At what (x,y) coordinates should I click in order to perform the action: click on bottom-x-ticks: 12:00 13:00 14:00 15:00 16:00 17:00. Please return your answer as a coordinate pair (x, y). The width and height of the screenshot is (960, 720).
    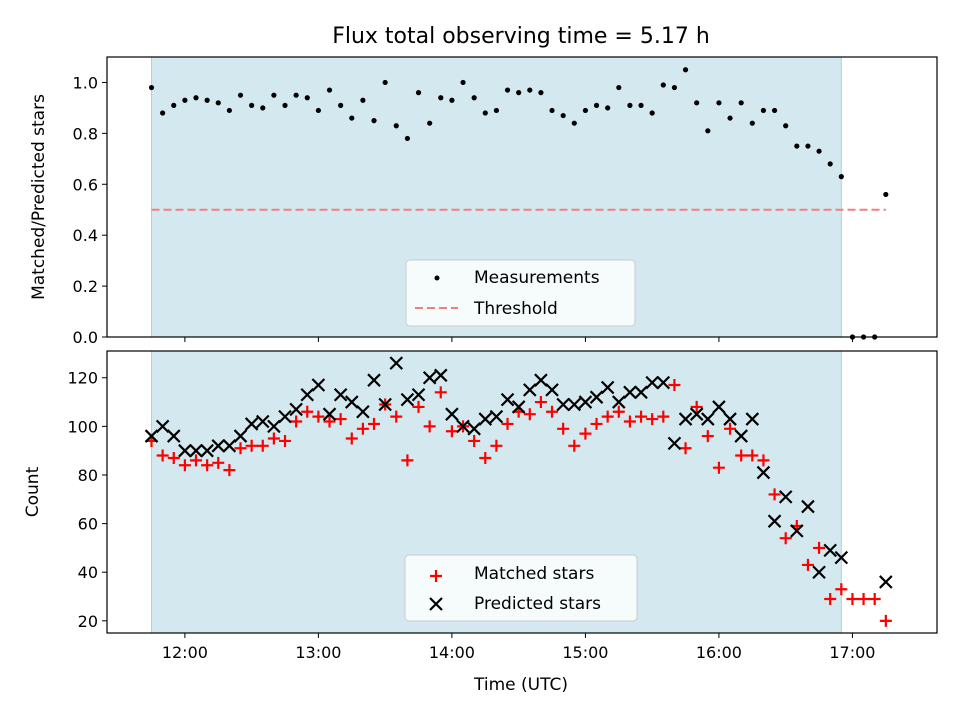
    Looking at the image, I should click on (518, 647).